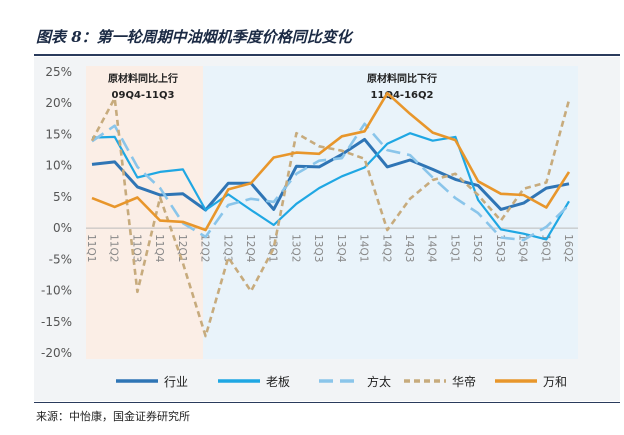 This screenshot has height=435, width=624. Describe the element at coordinates (402, 95) in the screenshot. I see `annotation-label: 11Q4-16Q2` at that location.